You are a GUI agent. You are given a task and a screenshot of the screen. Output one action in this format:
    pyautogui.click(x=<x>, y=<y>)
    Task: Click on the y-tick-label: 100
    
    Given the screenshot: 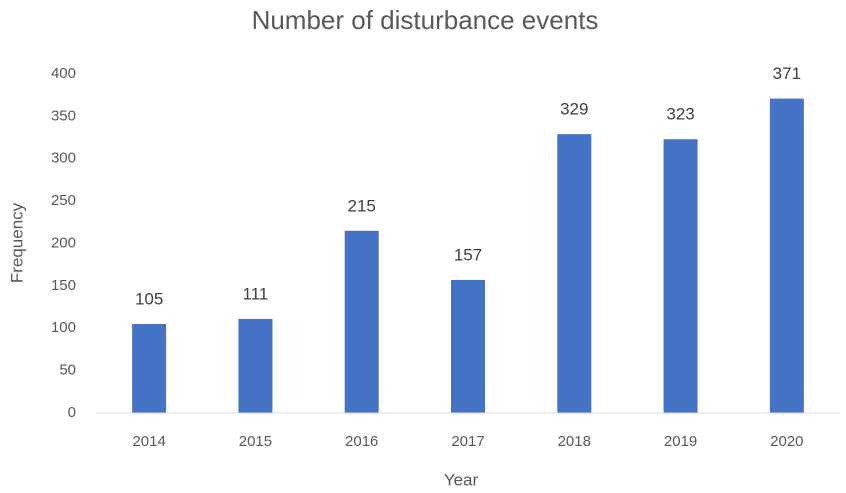 What is the action you would take?
    pyautogui.click(x=63, y=327)
    